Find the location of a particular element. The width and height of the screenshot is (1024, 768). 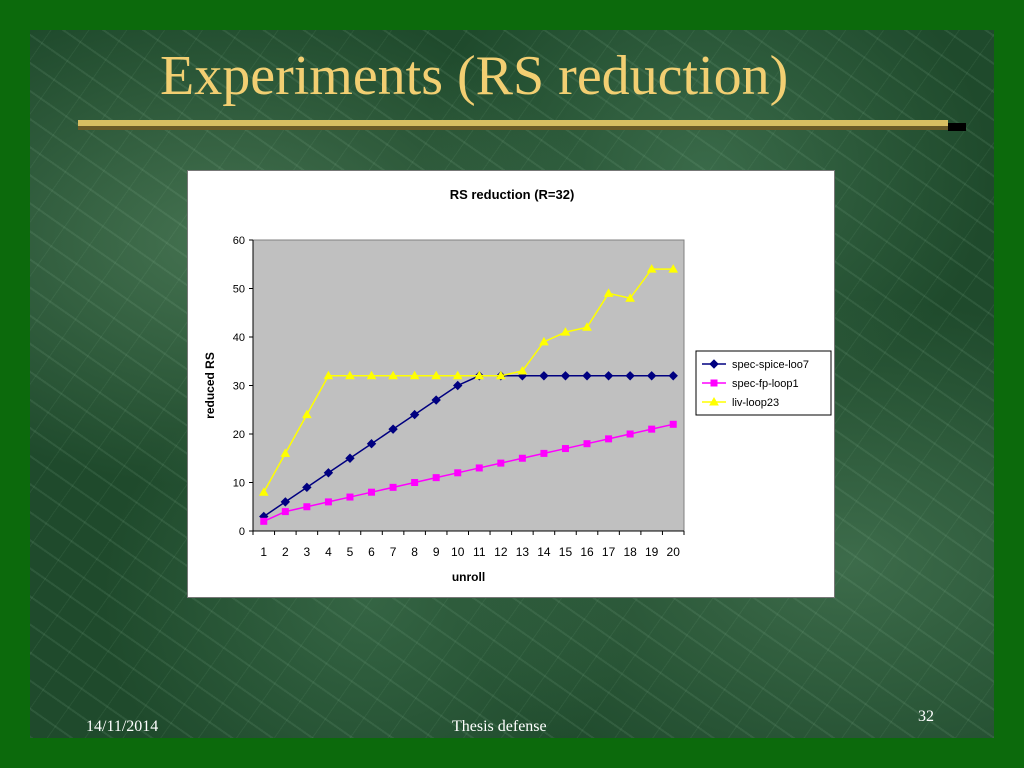

y-tick-label: 10 is located at coordinates (239, 484).